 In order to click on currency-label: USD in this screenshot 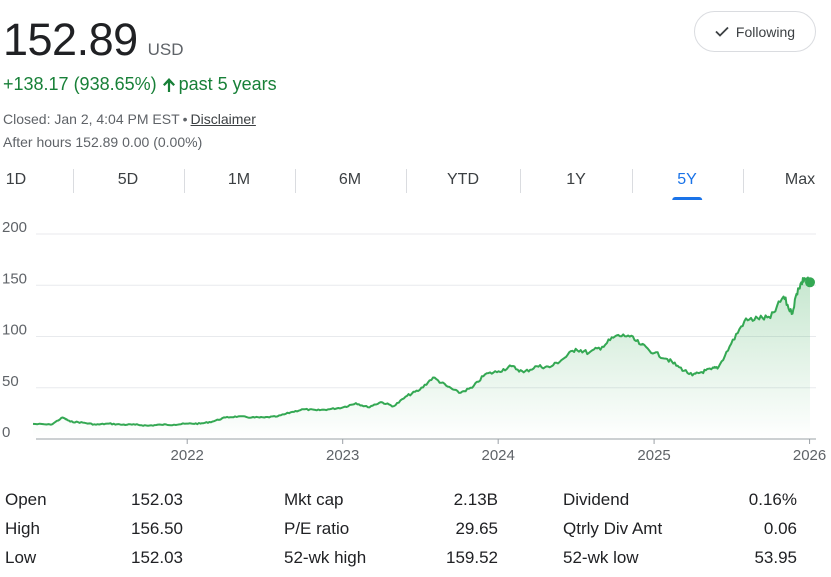, I will do `click(165, 49)`.